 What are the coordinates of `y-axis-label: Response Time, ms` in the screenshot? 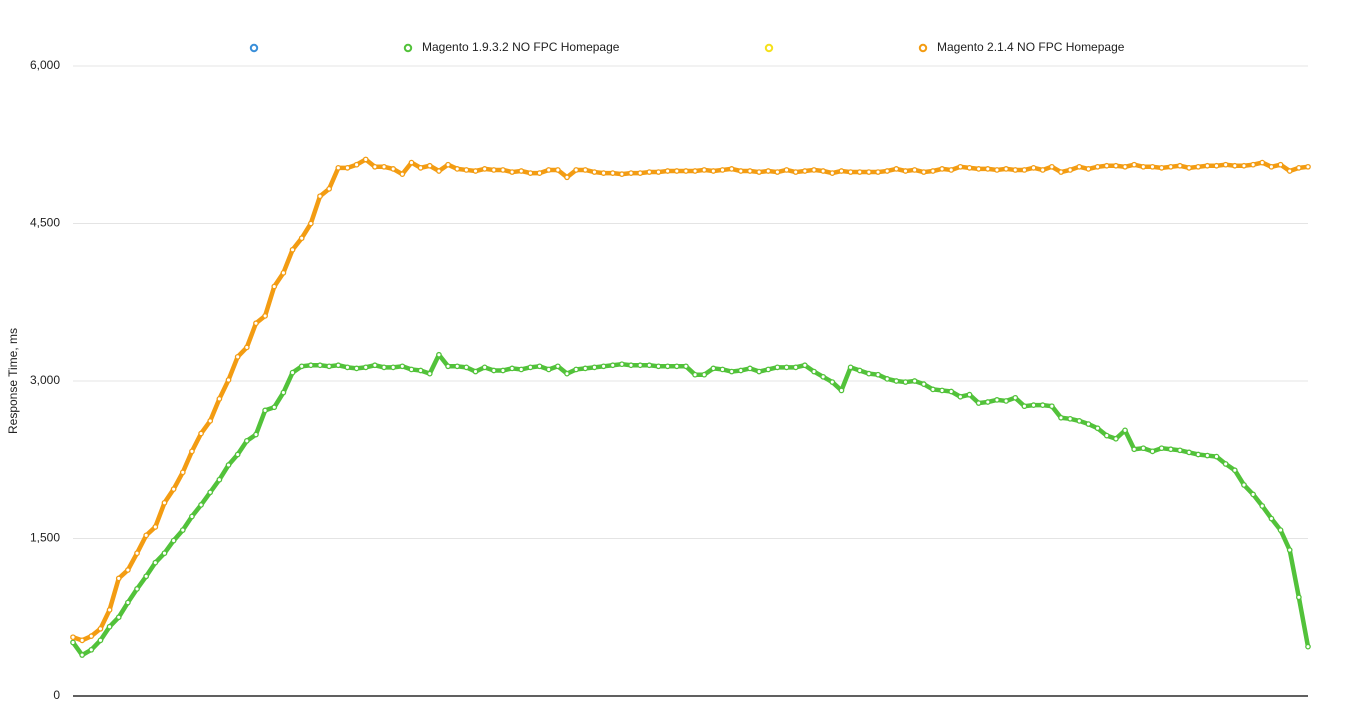 It's located at (13, 381).